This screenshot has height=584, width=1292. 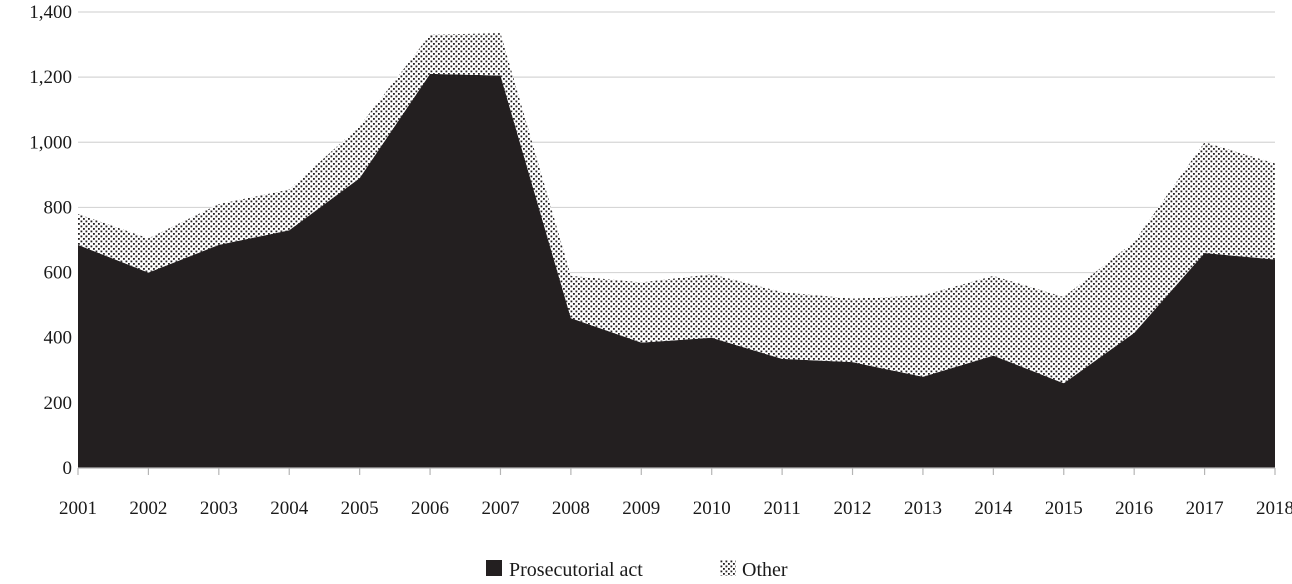 What do you see at coordinates (78, 508) in the screenshot?
I see `x-tick-label-2001: 2001` at bounding box center [78, 508].